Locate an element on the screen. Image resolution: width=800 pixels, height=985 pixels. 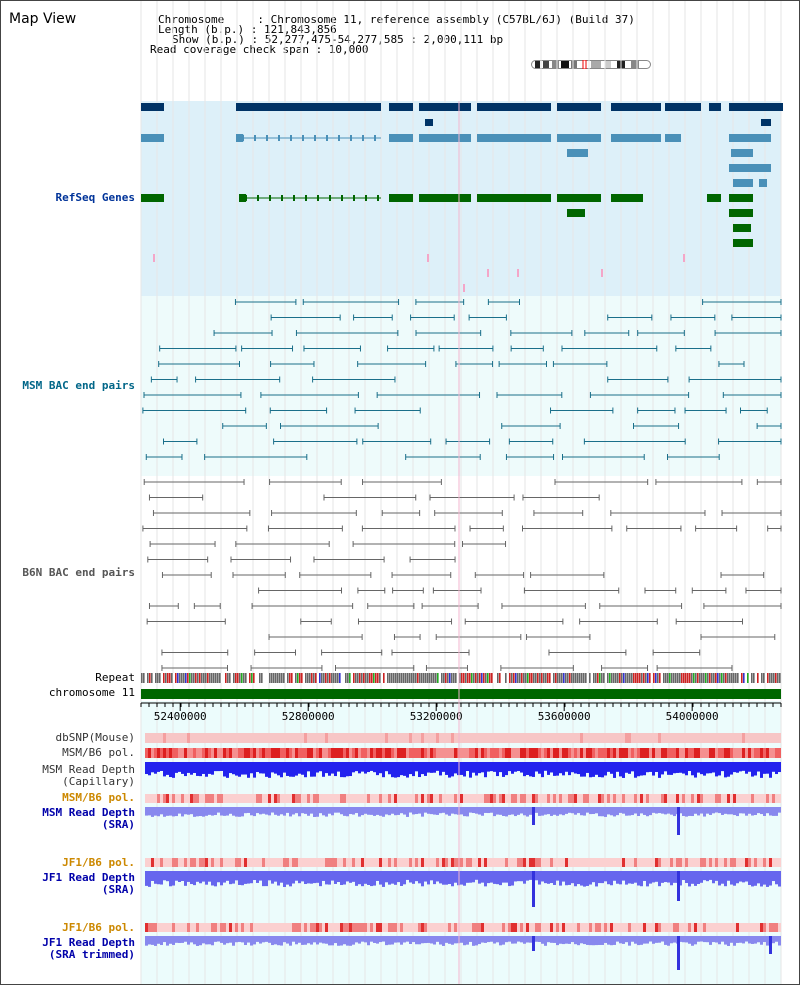
label-msm-b6-pol-2: MSM/B6 pol. is located at coordinates (98, 797).